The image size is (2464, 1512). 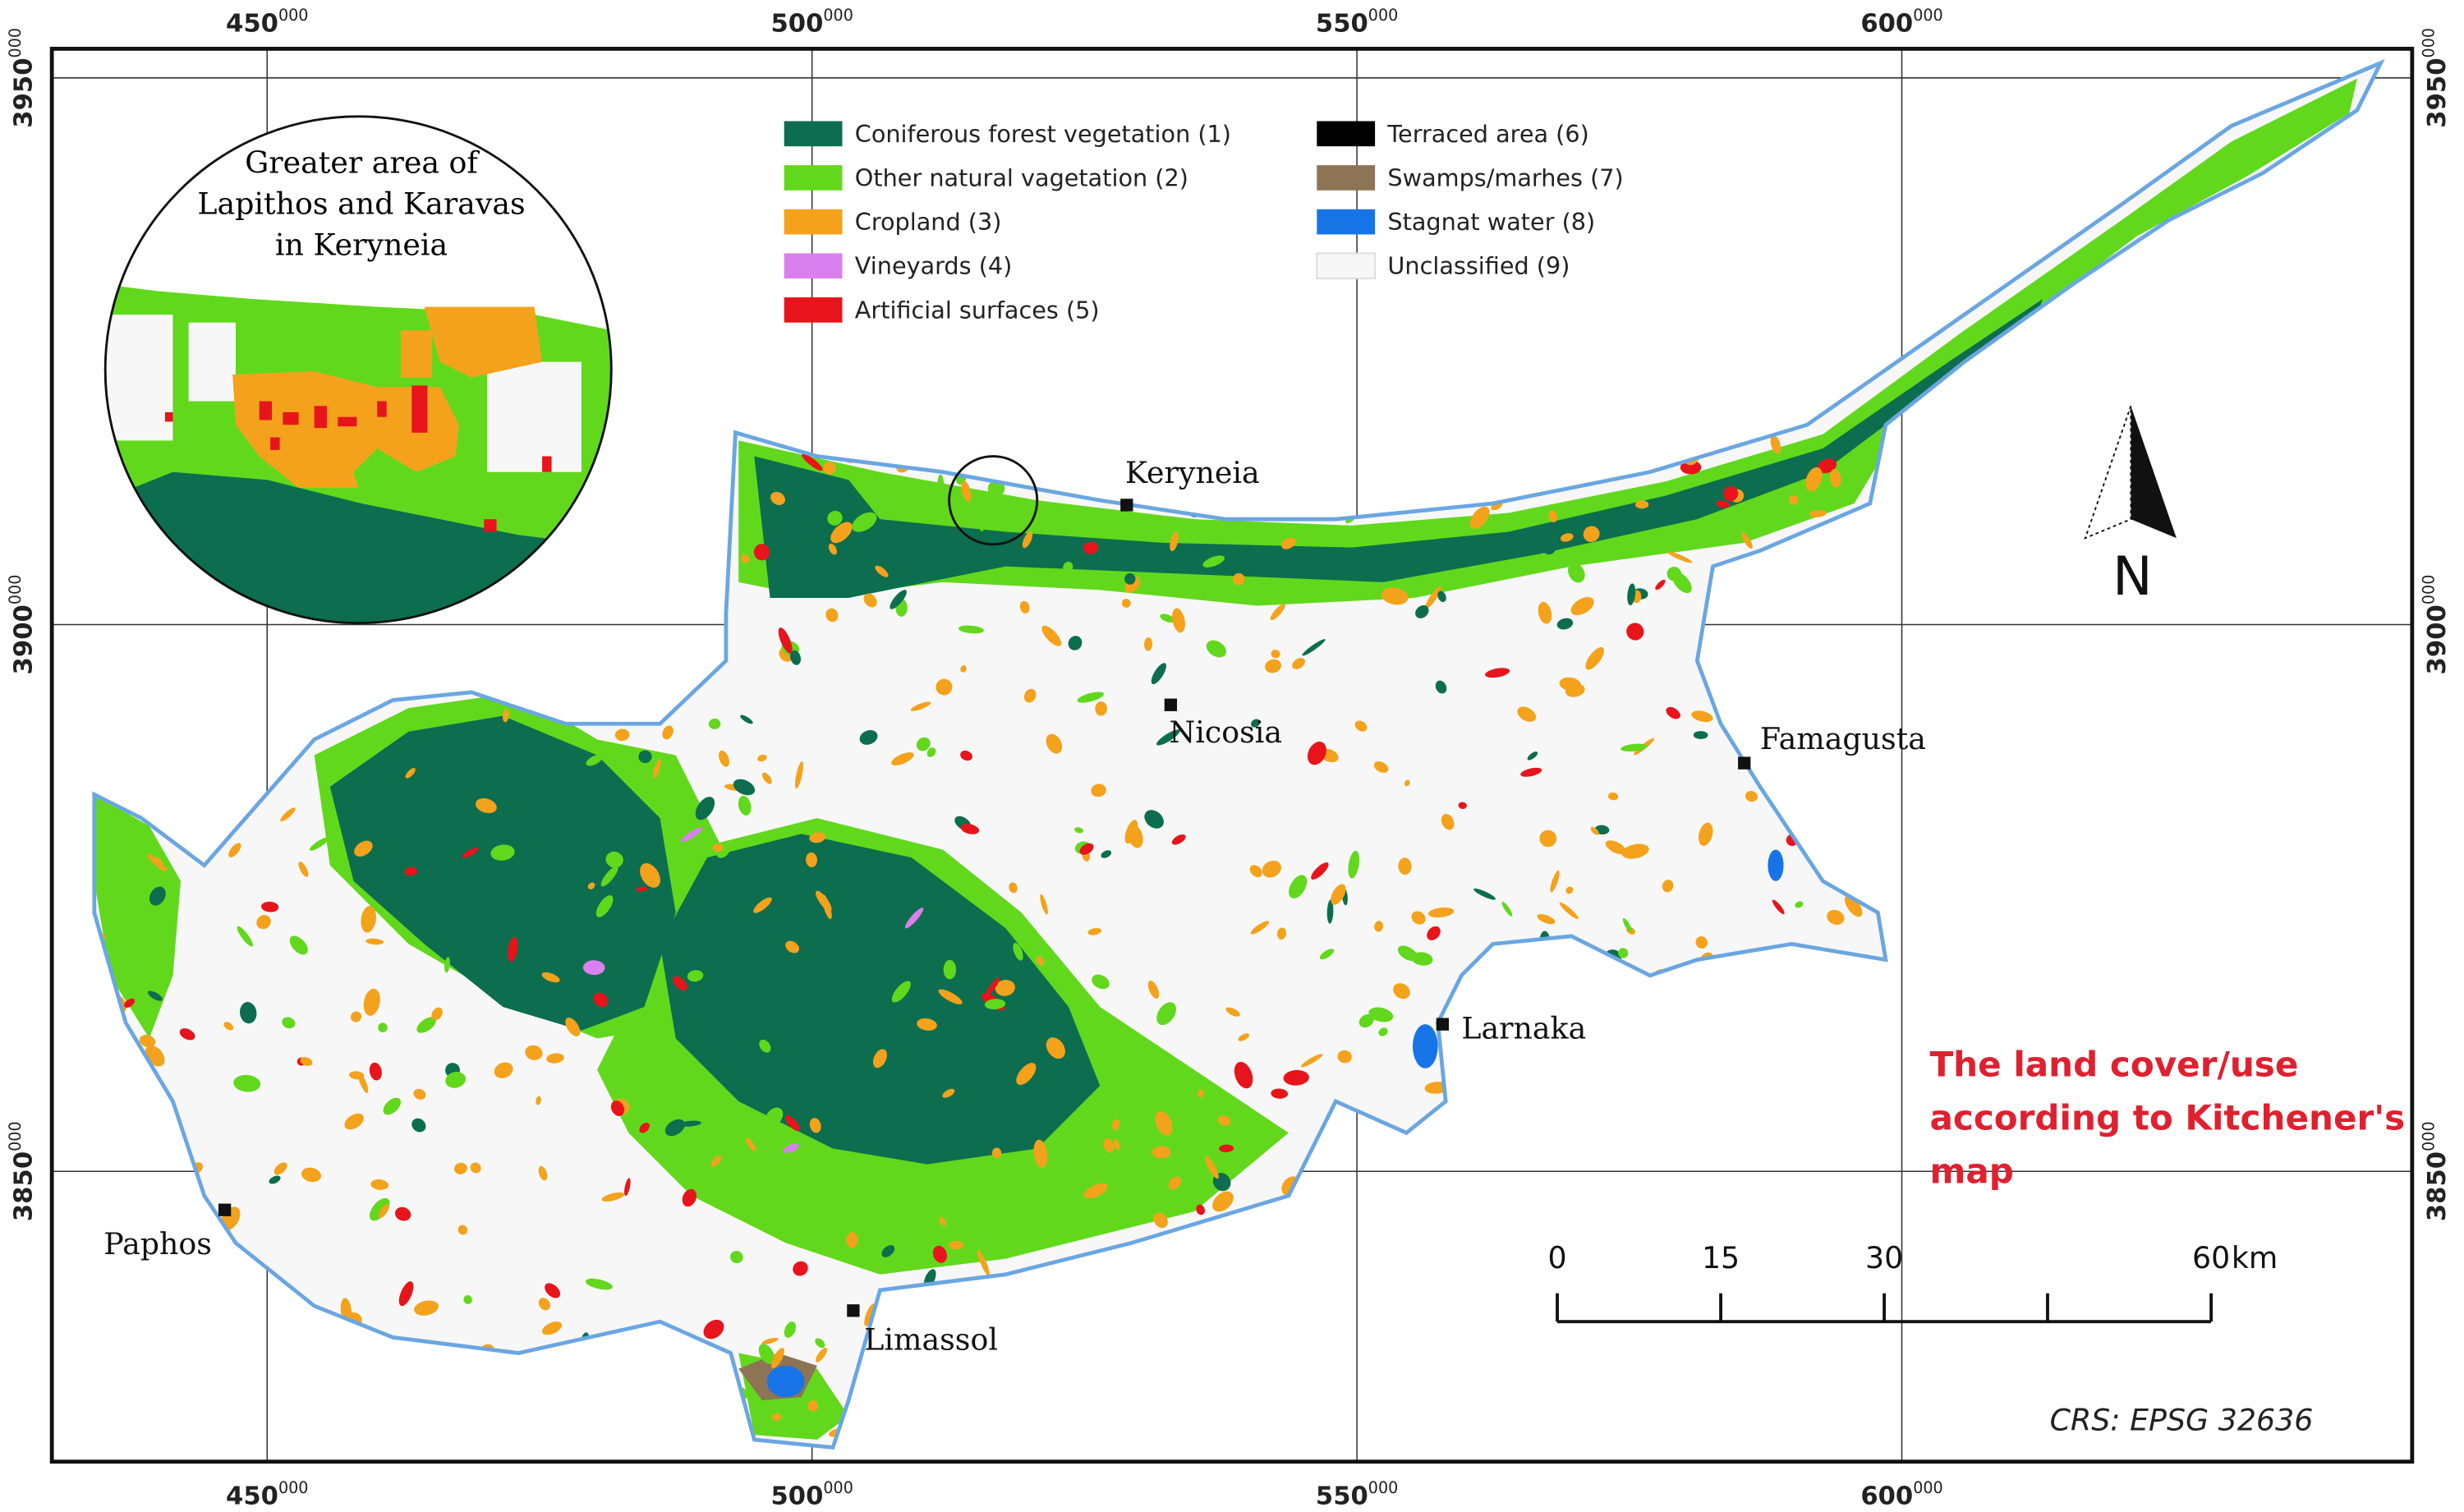 I want to click on inset-red, so click(x=419, y=409).